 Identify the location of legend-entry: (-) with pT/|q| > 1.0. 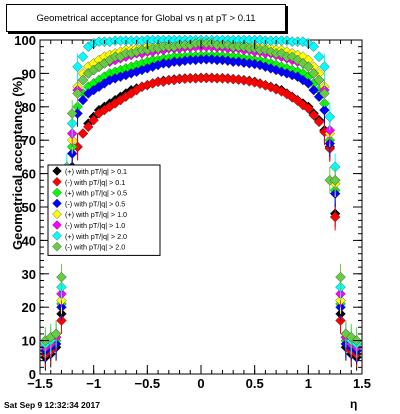
(95, 225).